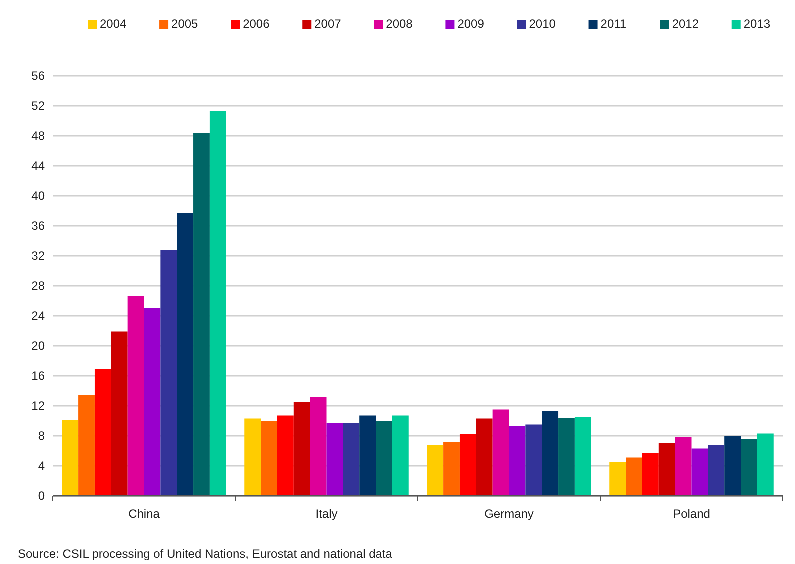 Image resolution: width=795 pixels, height=564 pixels. I want to click on y-tick-label: 56, so click(39, 76).